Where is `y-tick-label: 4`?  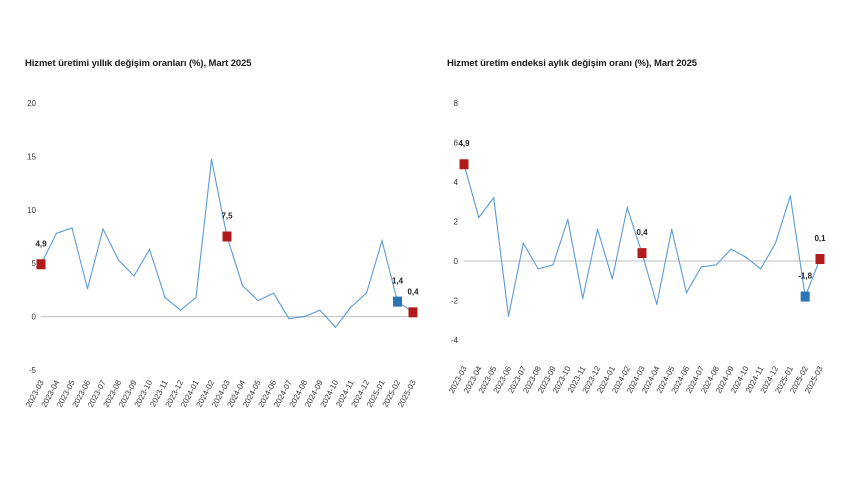
y-tick-label: 4 is located at coordinates (456, 182).